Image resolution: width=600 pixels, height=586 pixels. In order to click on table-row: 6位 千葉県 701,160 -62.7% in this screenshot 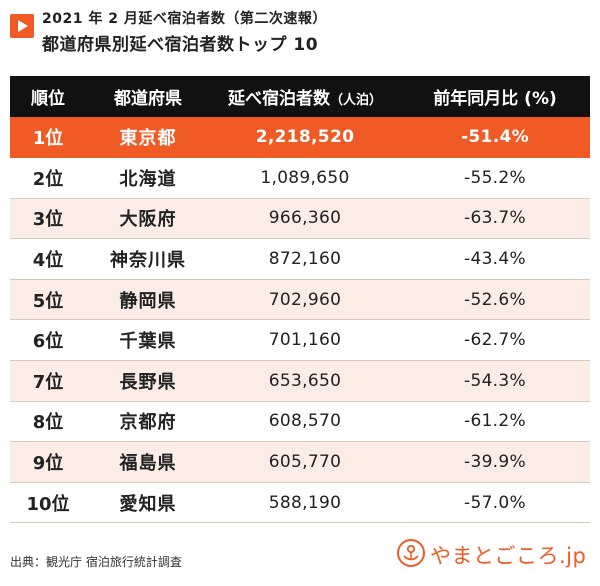, I will do `click(300, 340)`.